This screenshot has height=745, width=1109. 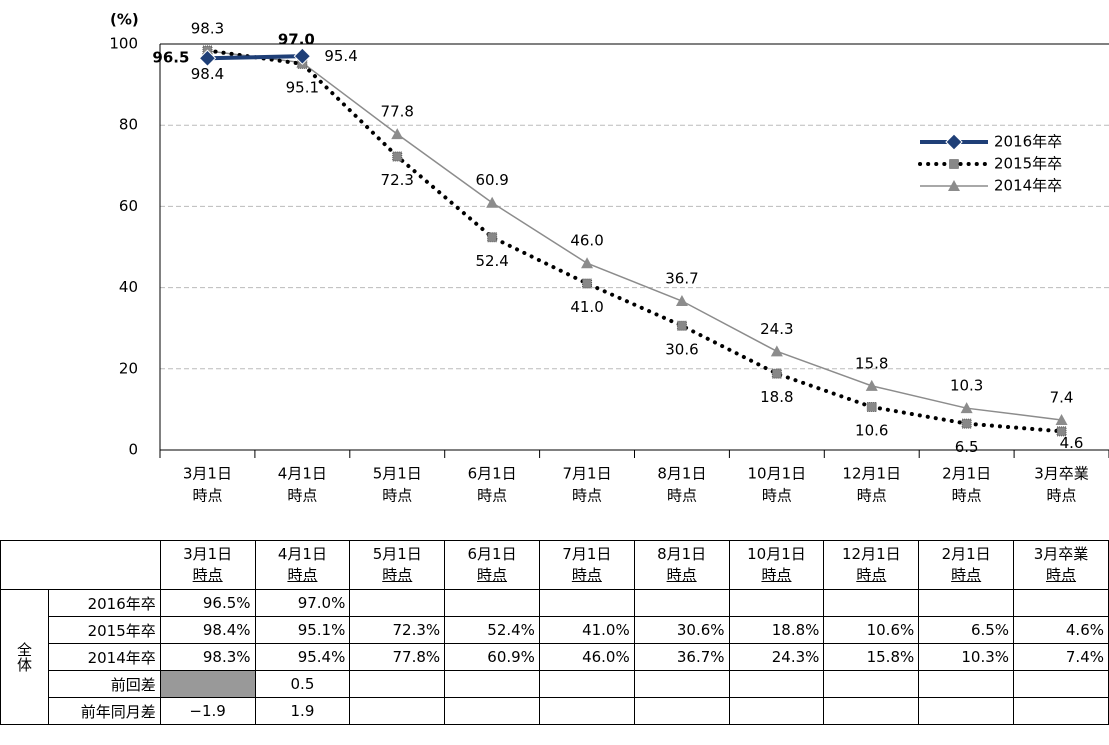 What do you see at coordinates (681, 349) in the screenshot?
I see `data-label: 30.6` at bounding box center [681, 349].